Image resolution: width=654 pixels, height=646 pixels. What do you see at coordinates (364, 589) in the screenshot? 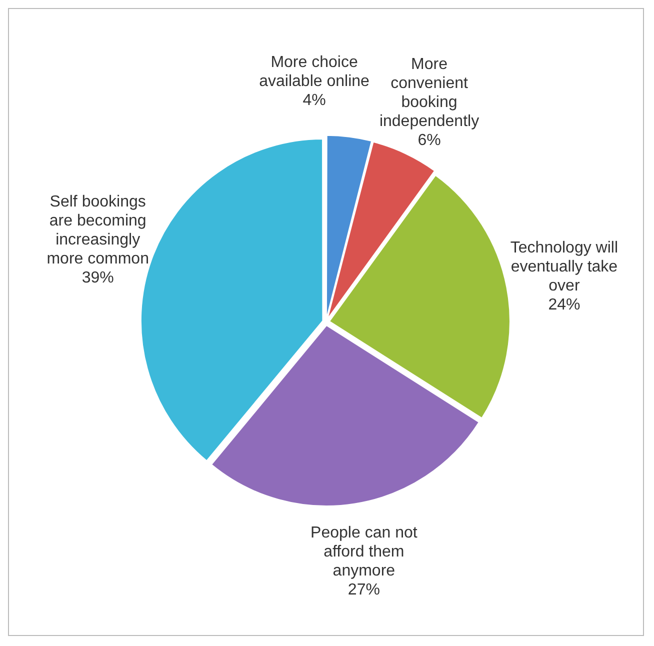
I see `data-label: 27%` at bounding box center [364, 589].